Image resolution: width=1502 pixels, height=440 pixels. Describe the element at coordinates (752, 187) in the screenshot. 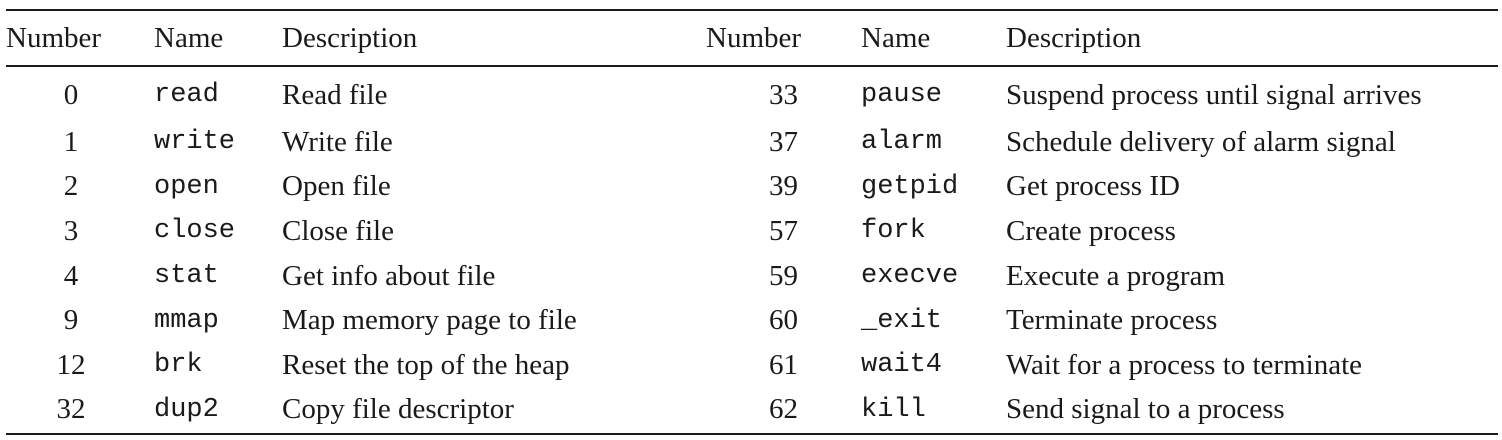

I see `table-row: 2 open Open file 39 getpid Get process ID` at that location.